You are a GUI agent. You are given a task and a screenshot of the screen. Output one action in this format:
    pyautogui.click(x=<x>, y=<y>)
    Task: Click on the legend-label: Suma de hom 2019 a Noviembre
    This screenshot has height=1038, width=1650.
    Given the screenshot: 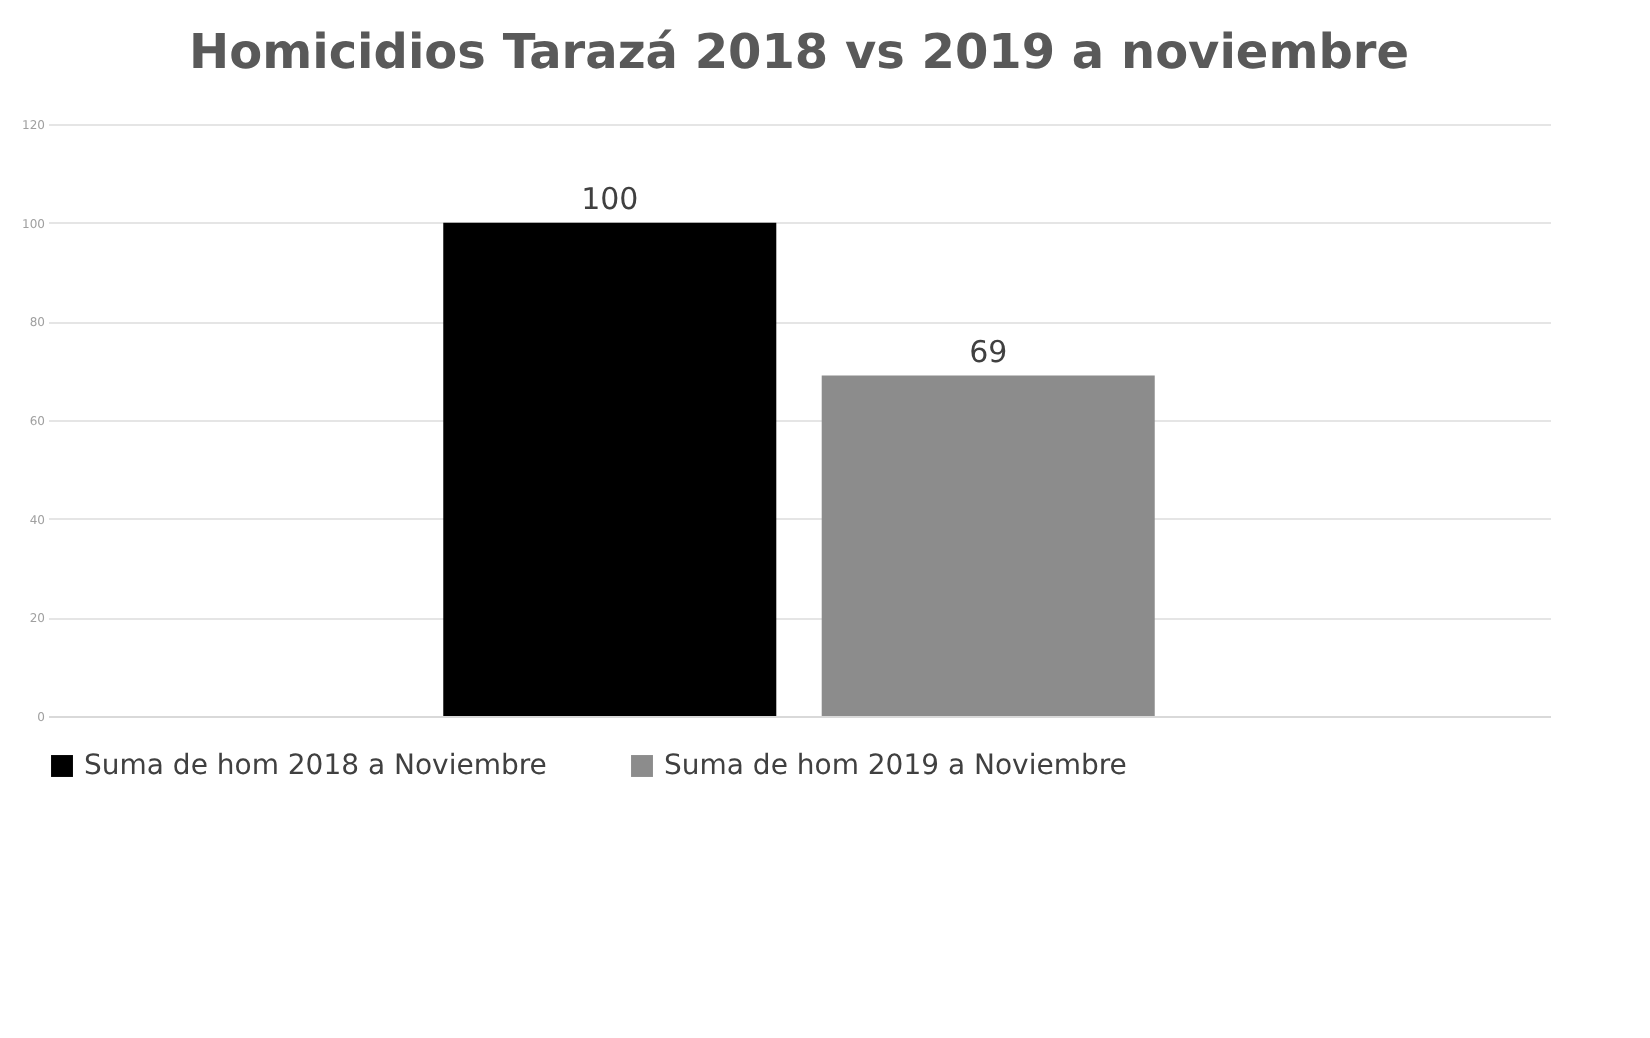 What is the action you would take?
    pyautogui.click(x=895, y=766)
    